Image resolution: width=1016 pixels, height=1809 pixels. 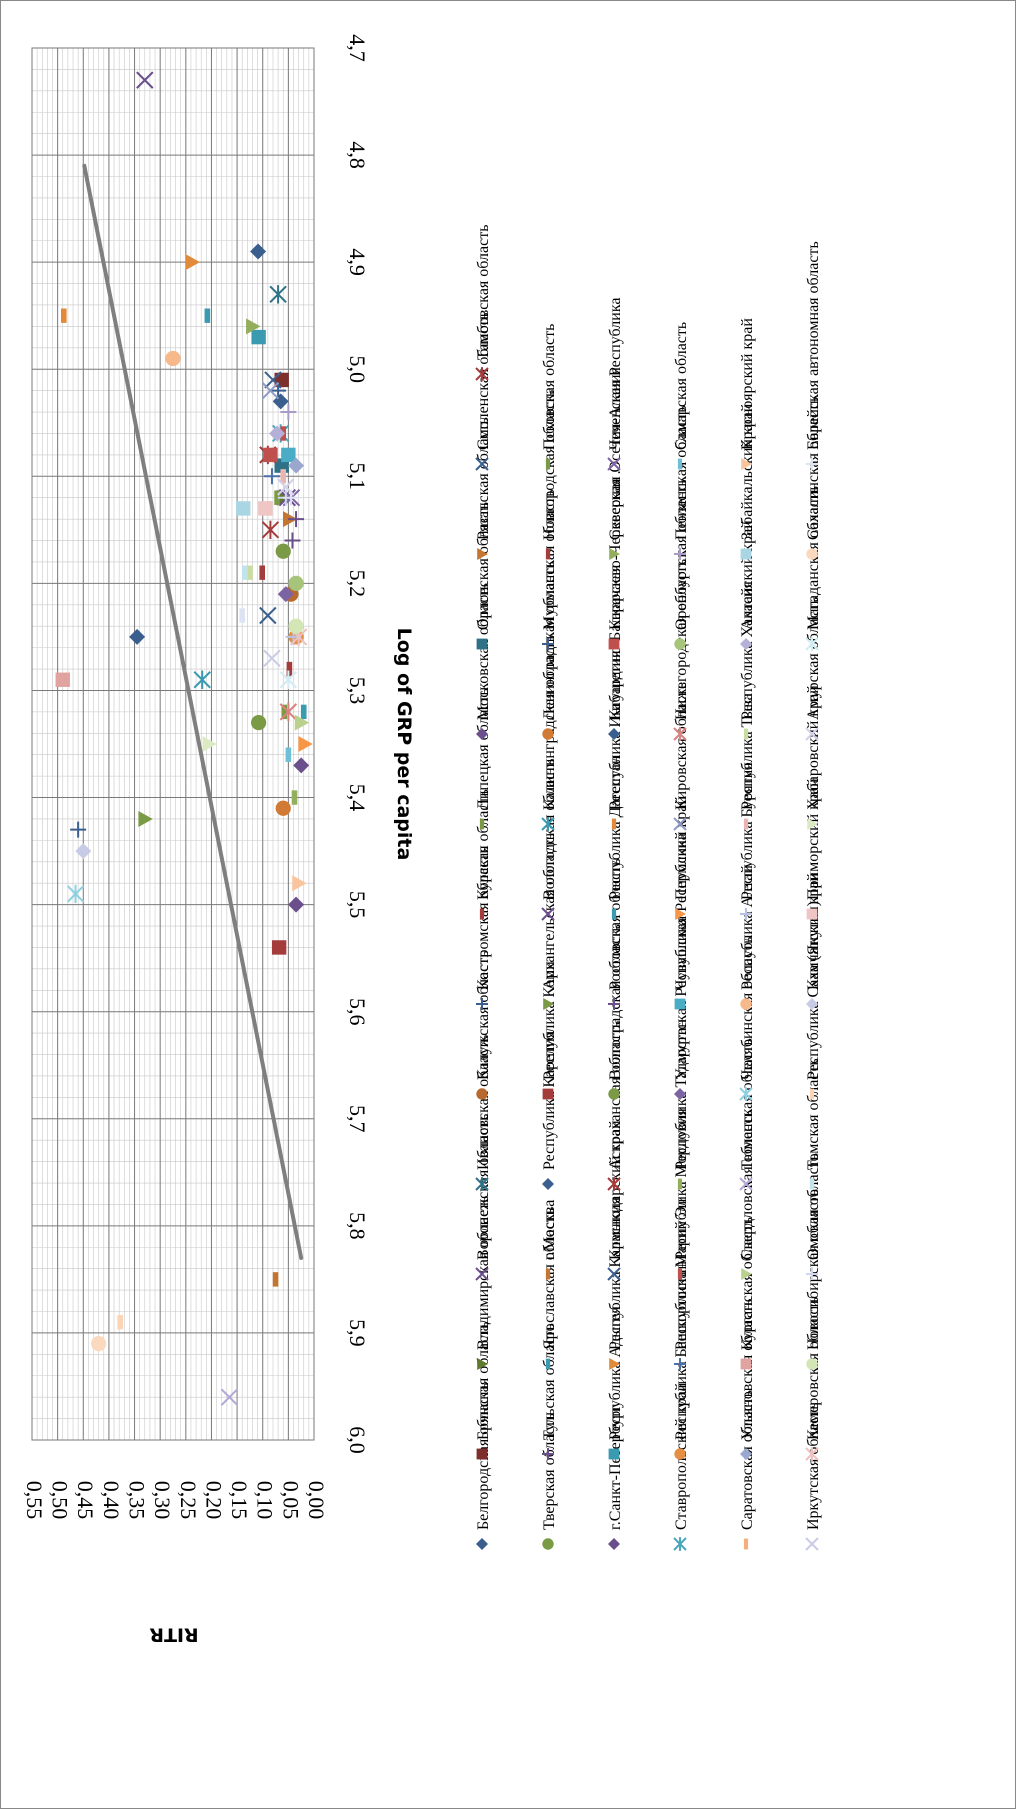 What do you see at coordinates (549, 1471) in the screenshot?
I see `legend-label: Тверская область` at bounding box center [549, 1471].